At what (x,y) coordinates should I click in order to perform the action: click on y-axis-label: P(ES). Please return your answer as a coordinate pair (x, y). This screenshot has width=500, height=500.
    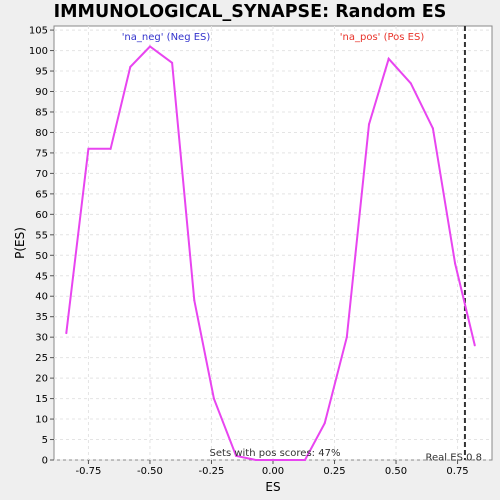
    Looking at the image, I should click on (20, 243).